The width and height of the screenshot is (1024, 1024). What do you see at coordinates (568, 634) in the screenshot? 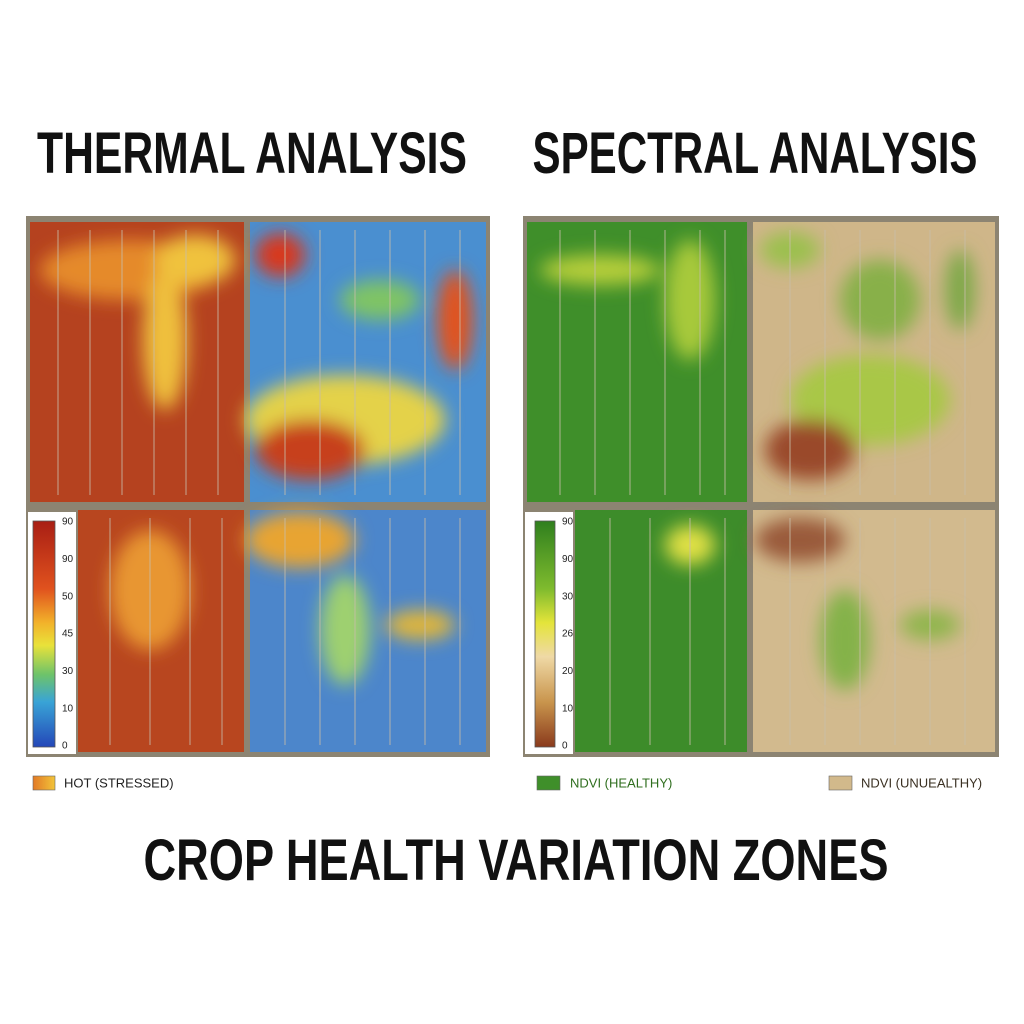
I see `scale-label: 26` at bounding box center [568, 634].